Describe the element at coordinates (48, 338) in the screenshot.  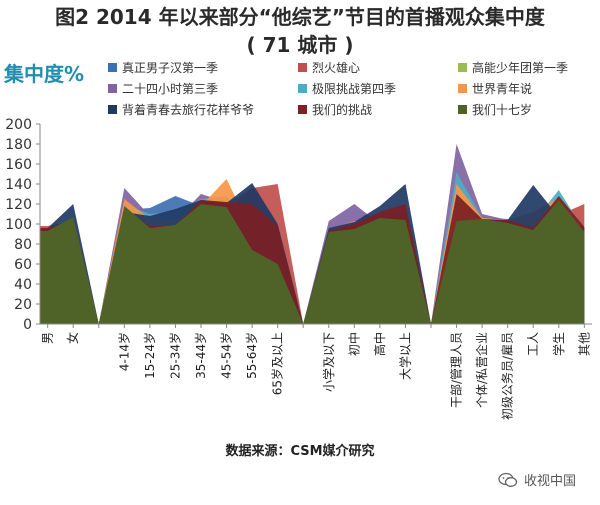
I see `x-tick-label-0: 男` at that location.